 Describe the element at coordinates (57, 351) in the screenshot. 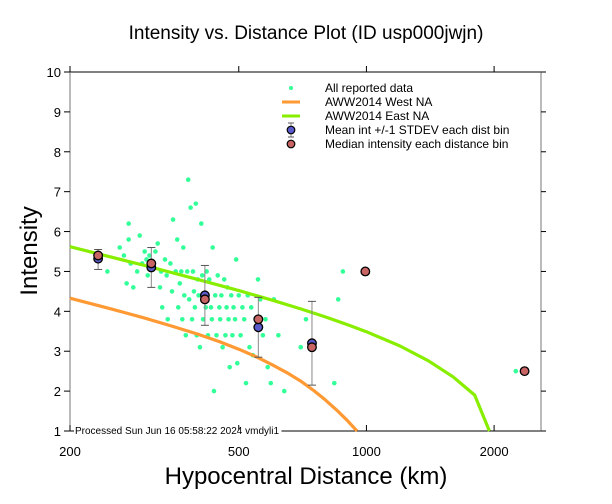

I see `y-tick-label: 3` at that location.